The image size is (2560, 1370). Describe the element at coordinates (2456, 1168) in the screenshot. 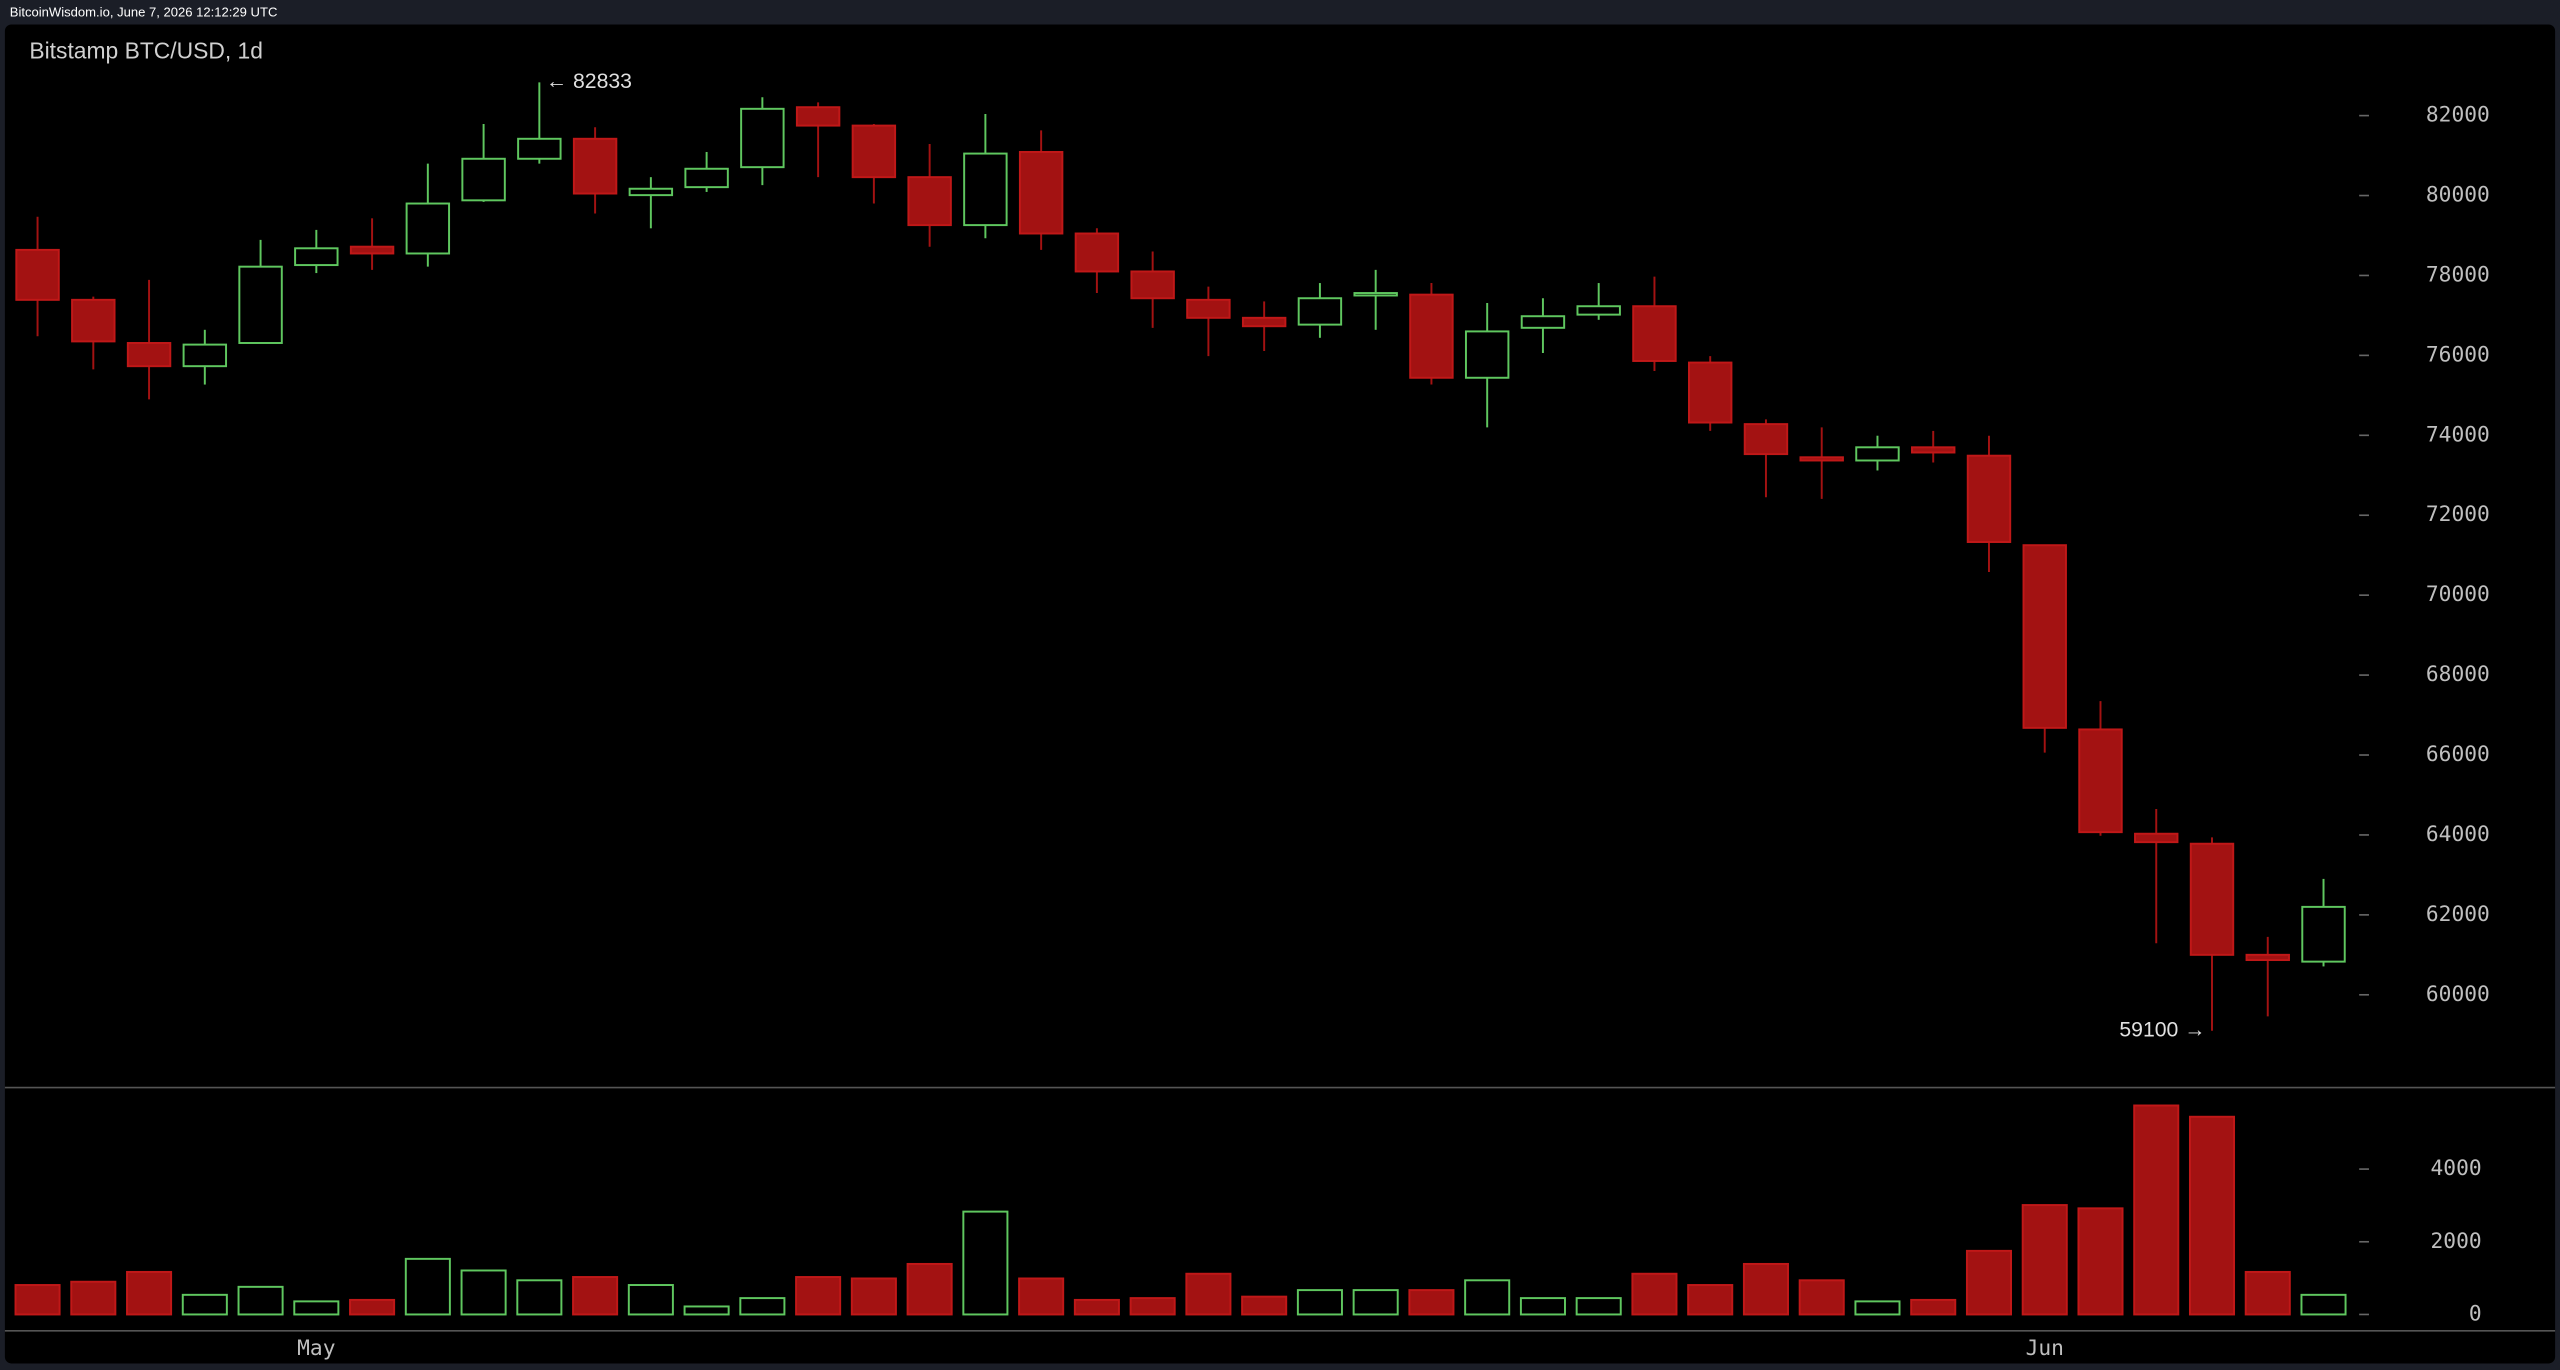

I see `y-tick-label: 4000` at that location.